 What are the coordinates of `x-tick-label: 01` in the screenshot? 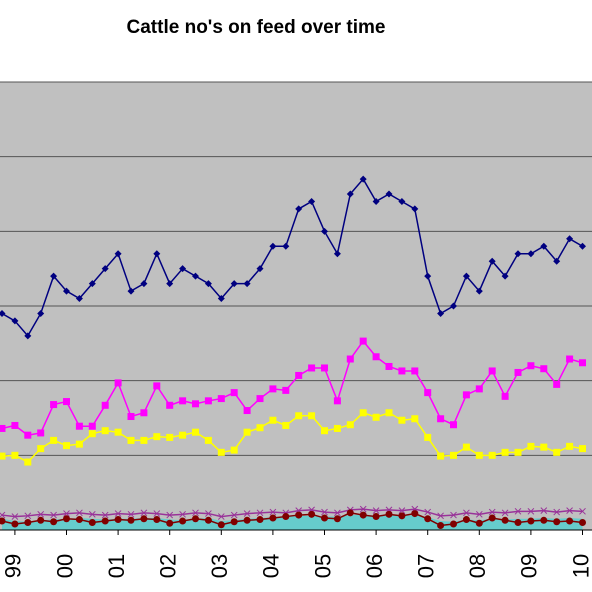 It's located at (116, 566).